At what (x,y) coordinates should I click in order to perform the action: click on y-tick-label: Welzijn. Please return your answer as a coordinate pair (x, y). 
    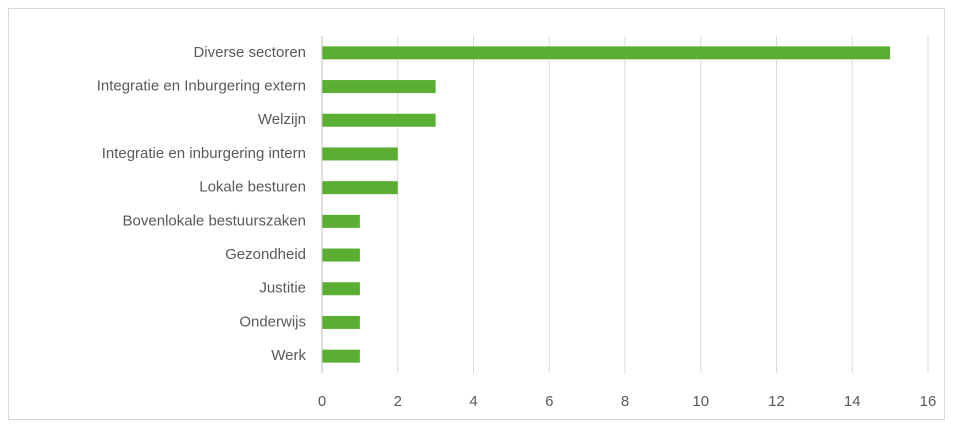
    Looking at the image, I should click on (282, 119).